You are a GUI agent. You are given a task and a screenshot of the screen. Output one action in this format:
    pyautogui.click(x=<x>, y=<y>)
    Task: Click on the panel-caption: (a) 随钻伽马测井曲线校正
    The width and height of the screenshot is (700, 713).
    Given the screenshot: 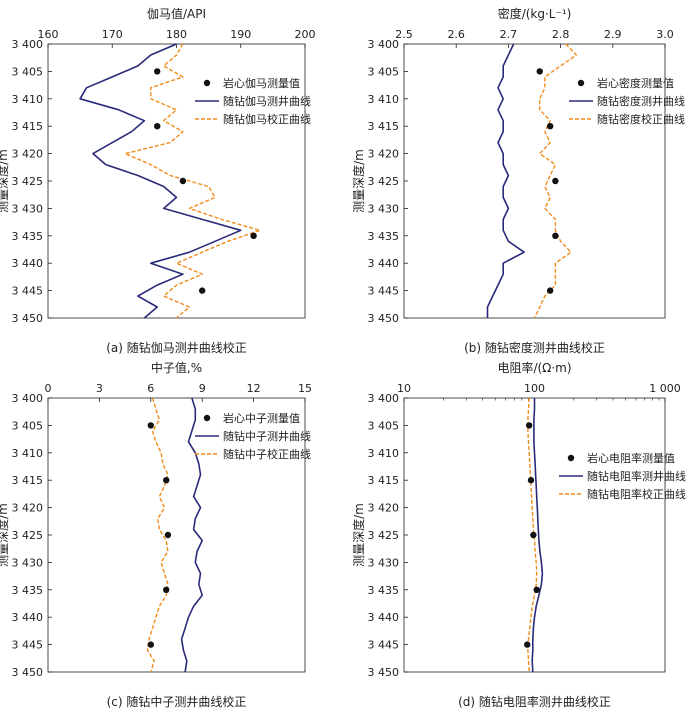 What is the action you would take?
    pyautogui.click(x=176, y=347)
    